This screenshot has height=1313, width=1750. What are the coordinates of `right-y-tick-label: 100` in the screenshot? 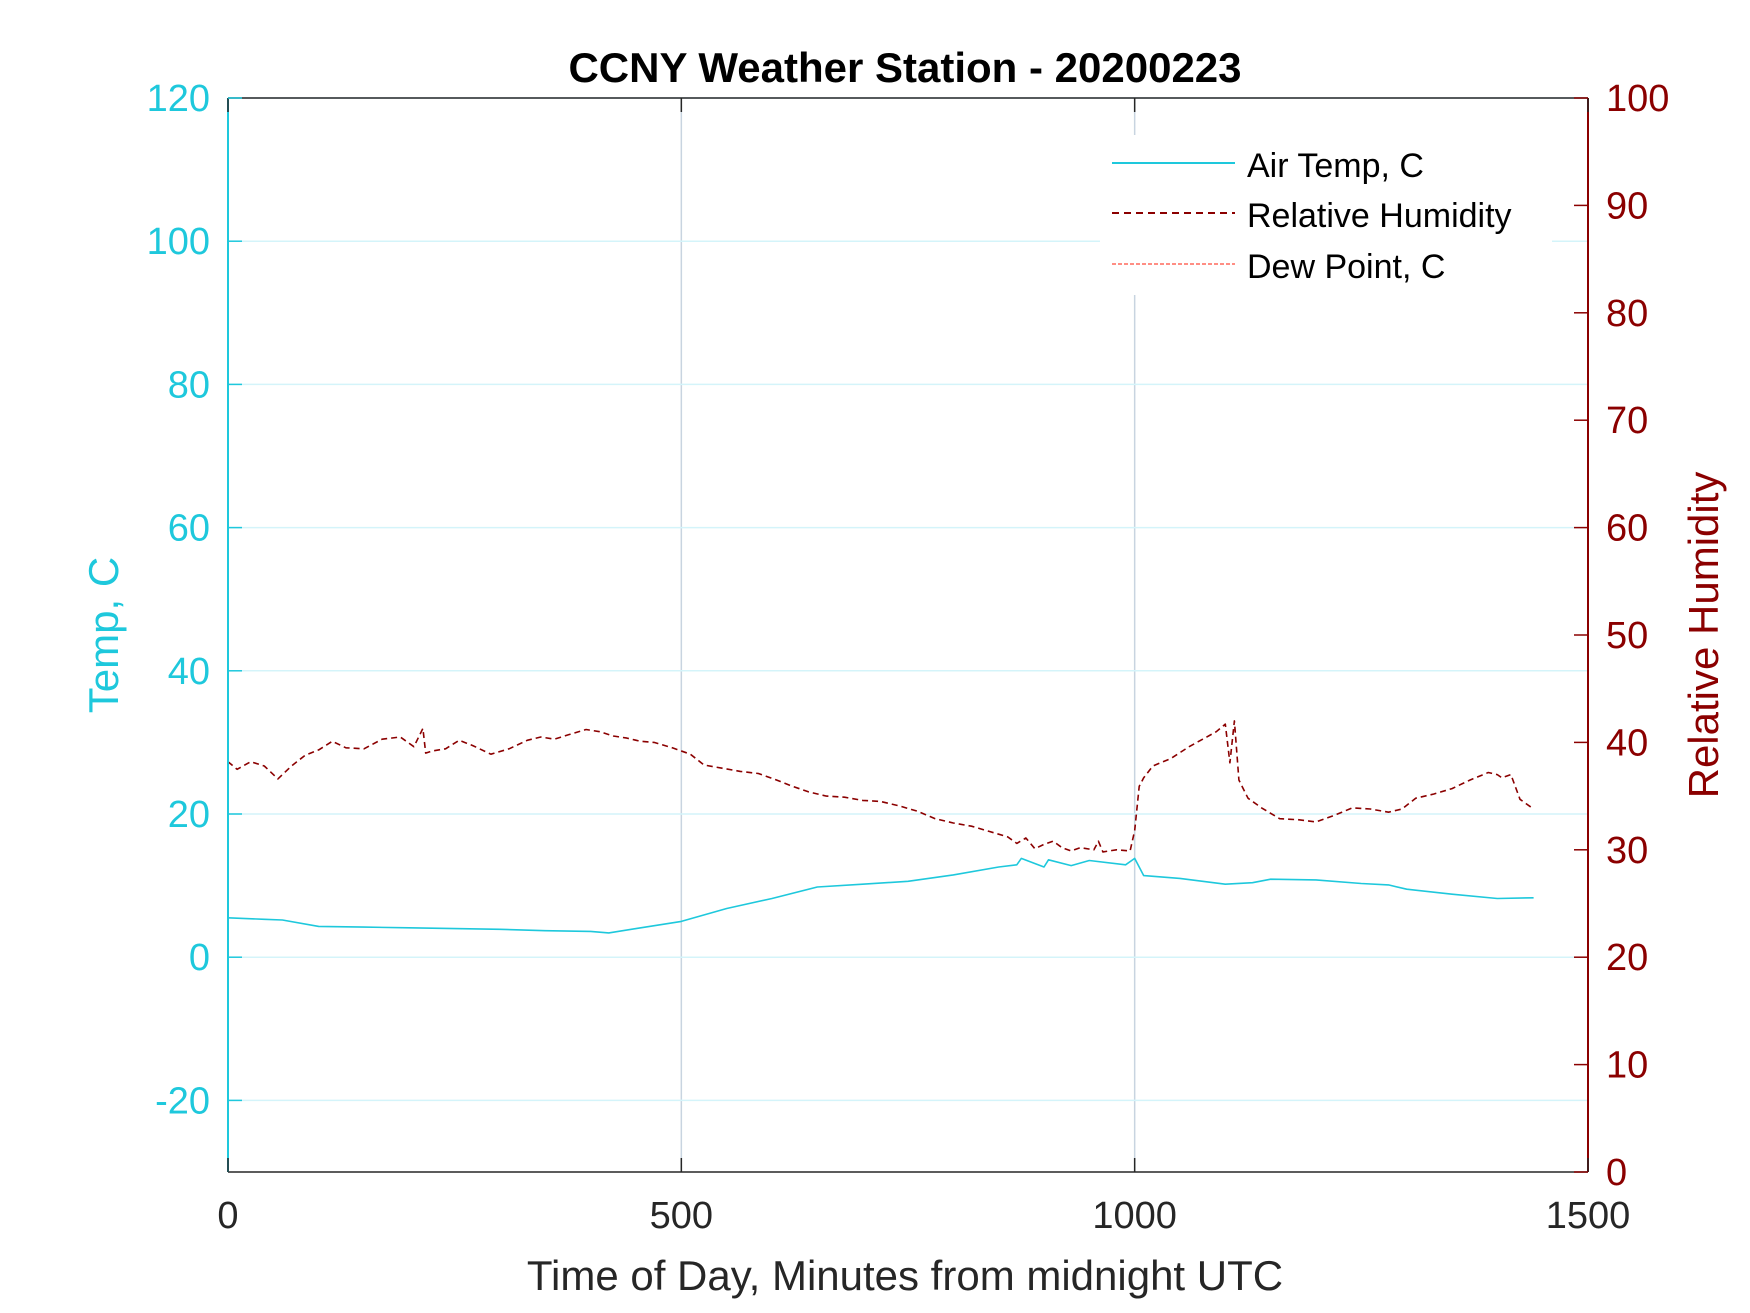 It's located at (1637, 99).